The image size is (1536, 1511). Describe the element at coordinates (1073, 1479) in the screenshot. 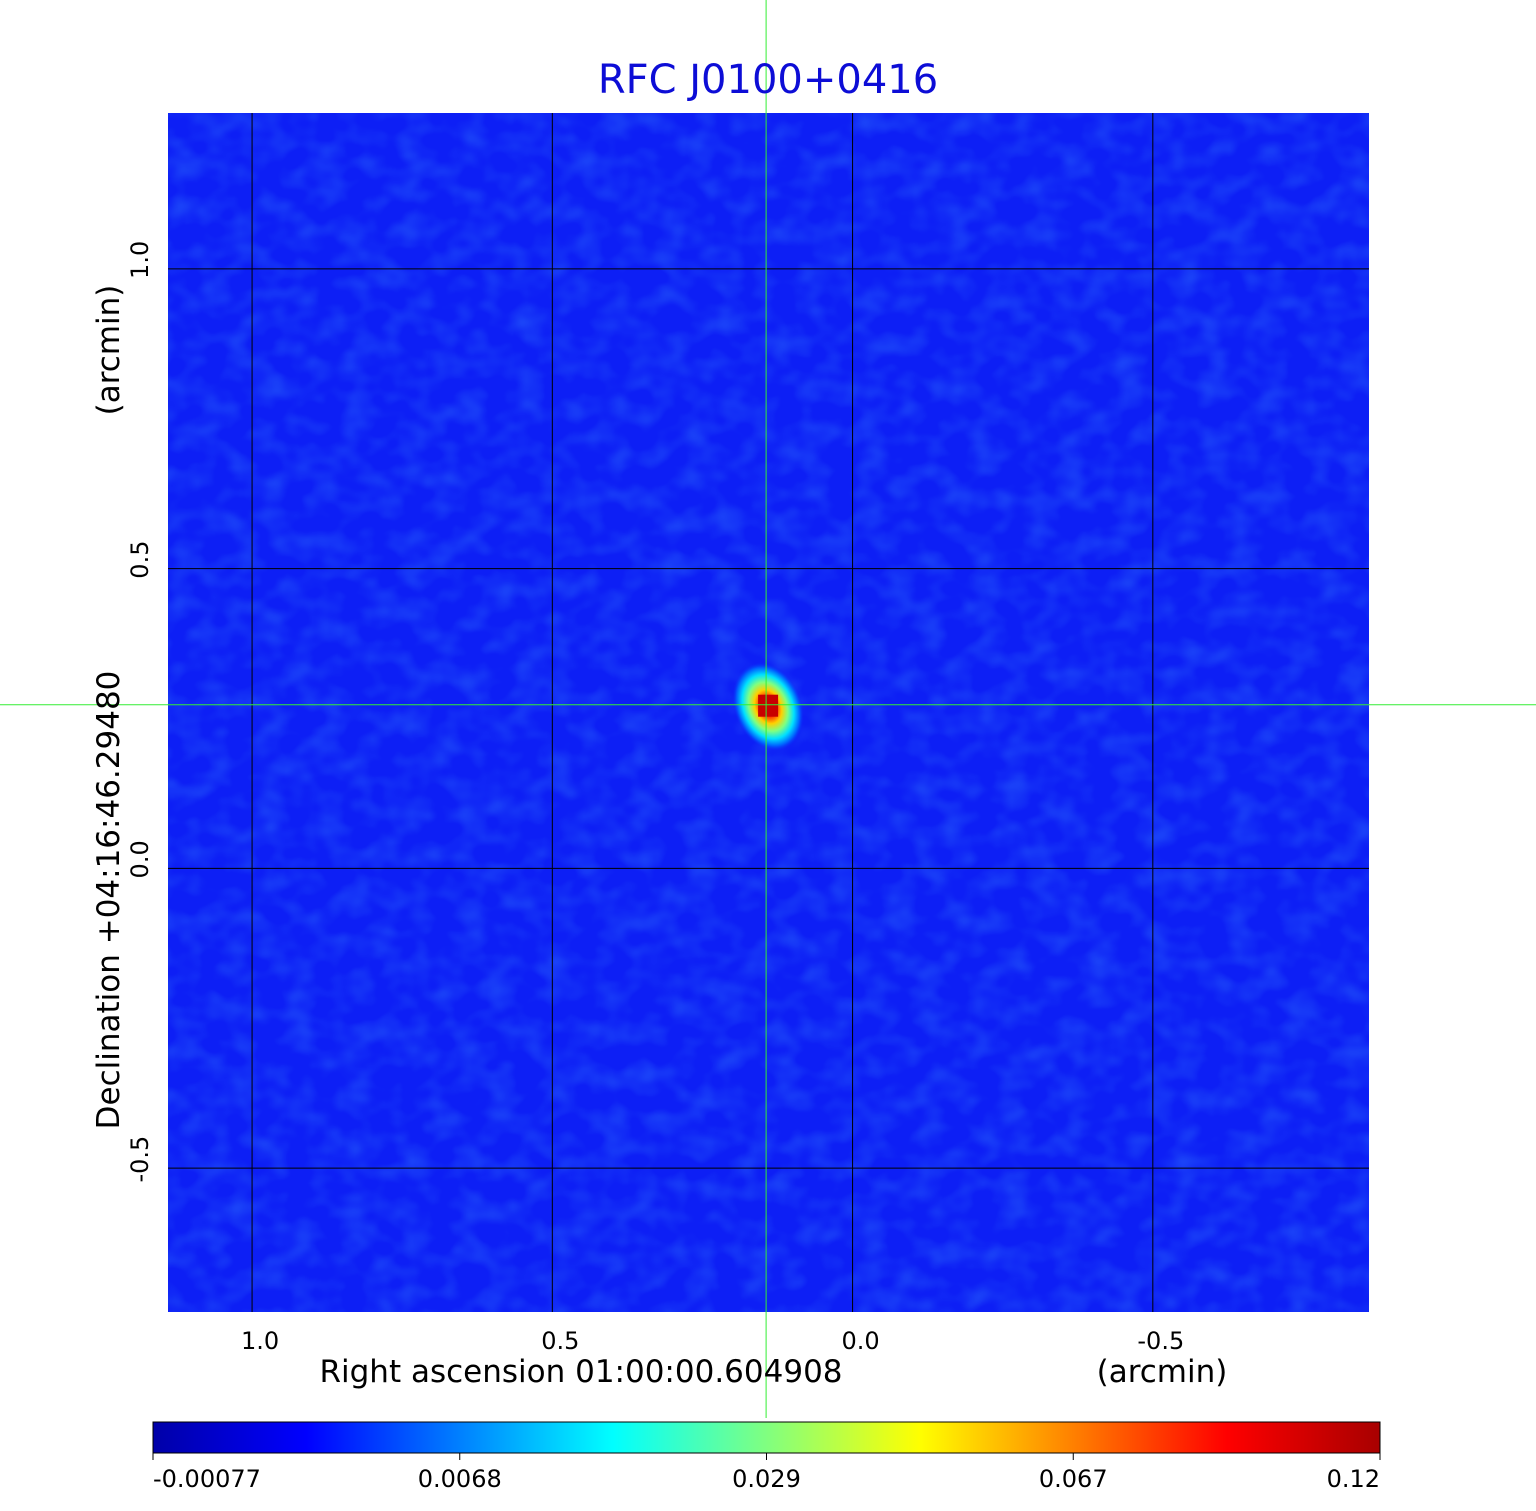

I see `colorbar-tick-label: 0.067` at that location.